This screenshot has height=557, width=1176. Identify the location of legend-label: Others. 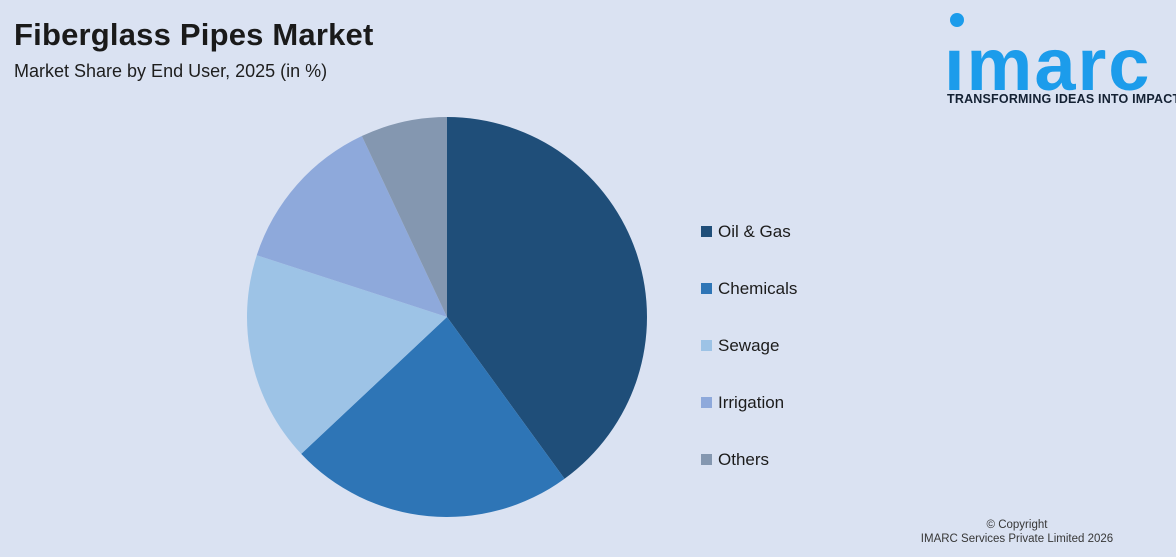
(744, 459).